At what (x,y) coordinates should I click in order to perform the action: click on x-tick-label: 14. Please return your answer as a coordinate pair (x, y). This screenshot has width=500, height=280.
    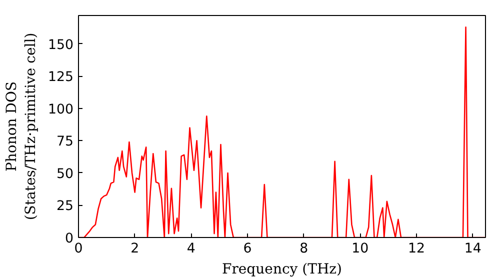
    Looking at the image, I should click on (473, 249).